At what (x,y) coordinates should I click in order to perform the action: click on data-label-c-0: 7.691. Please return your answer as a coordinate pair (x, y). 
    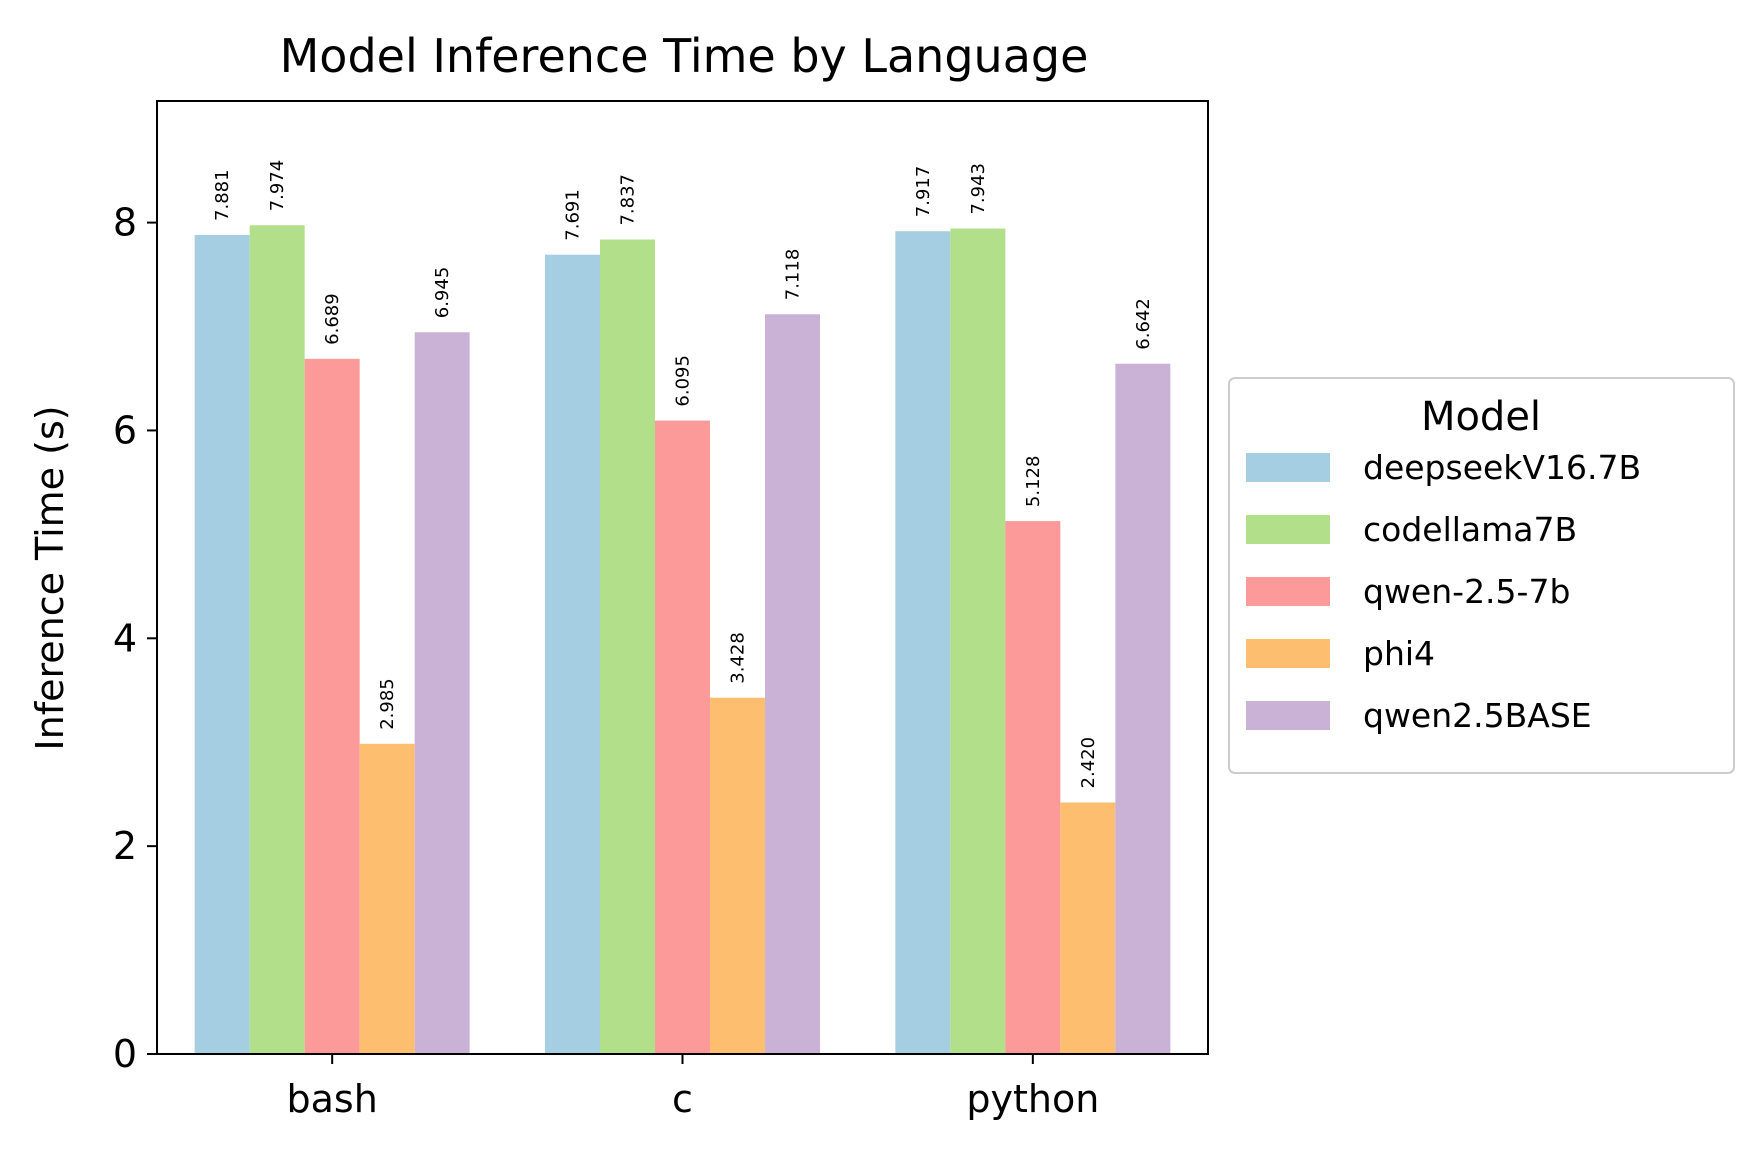
    Looking at the image, I should click on (573, 215).